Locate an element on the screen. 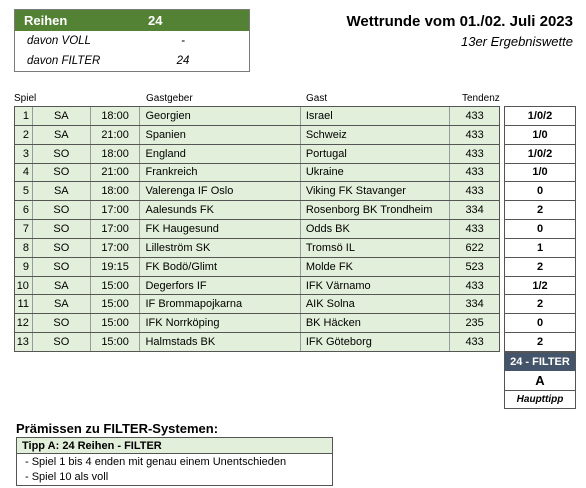  match-away-team: IFK Värnamo is located at coordinates (376, 285).